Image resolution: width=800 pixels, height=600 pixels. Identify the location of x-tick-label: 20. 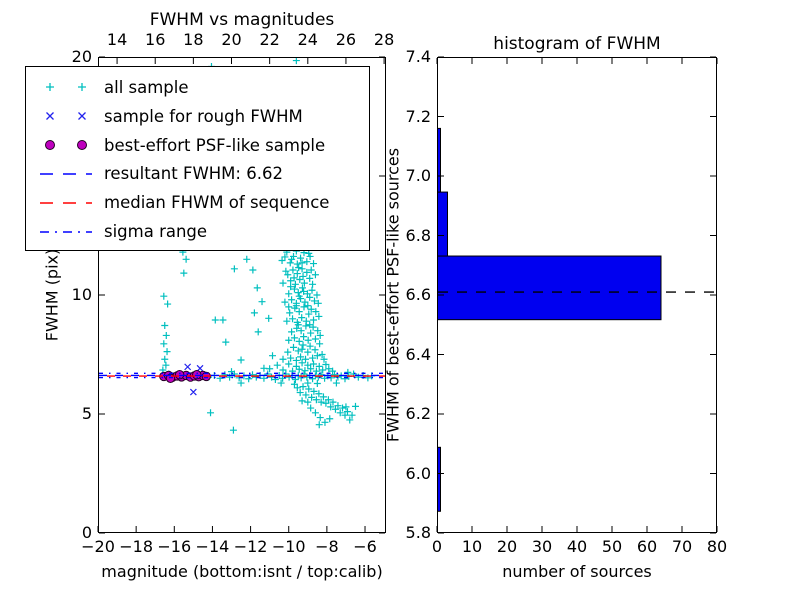
(507, 546).